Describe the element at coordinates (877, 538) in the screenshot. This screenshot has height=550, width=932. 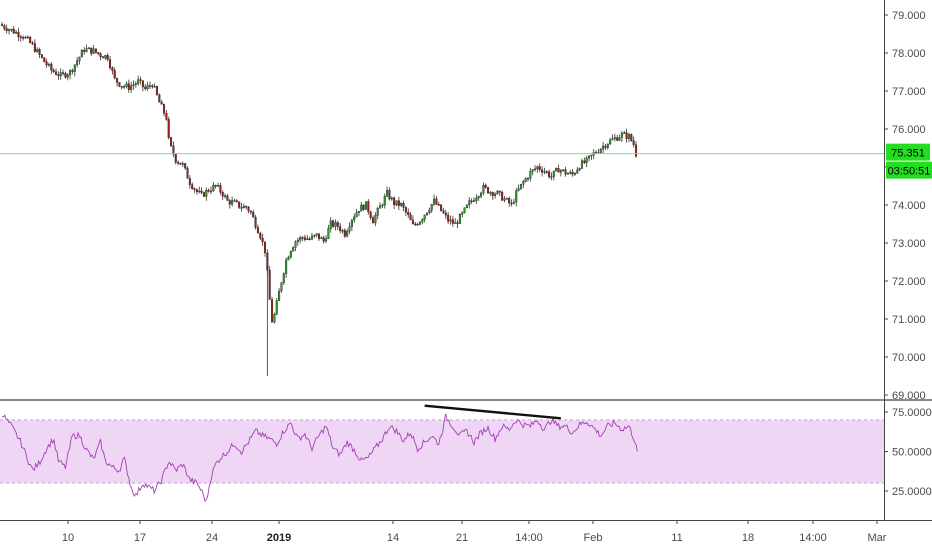
I see `time-tick-label: Mar` at that location.